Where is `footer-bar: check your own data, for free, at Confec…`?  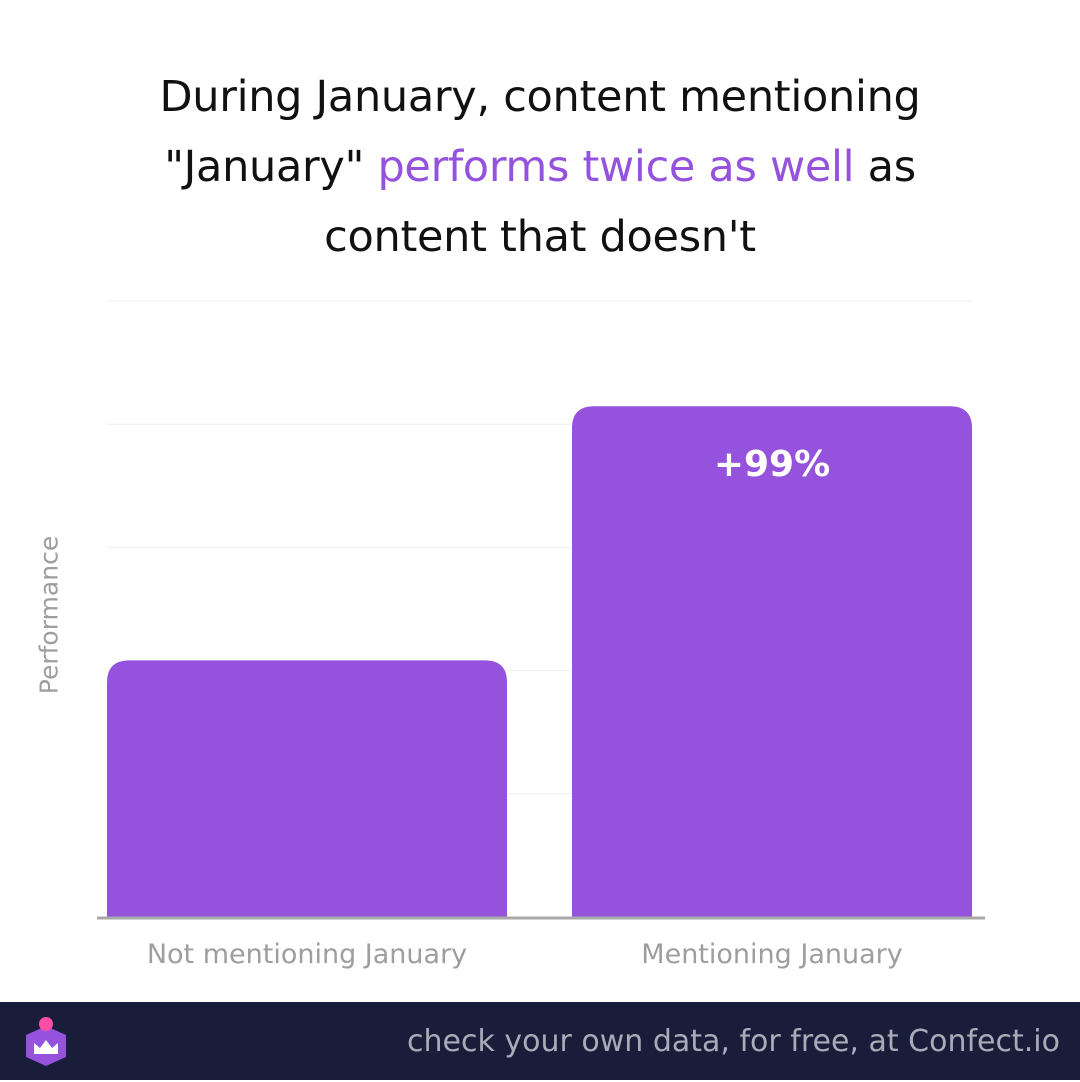 footer-bar: check your own data, for free, at Confec… is located at coordinates (540, 1041).